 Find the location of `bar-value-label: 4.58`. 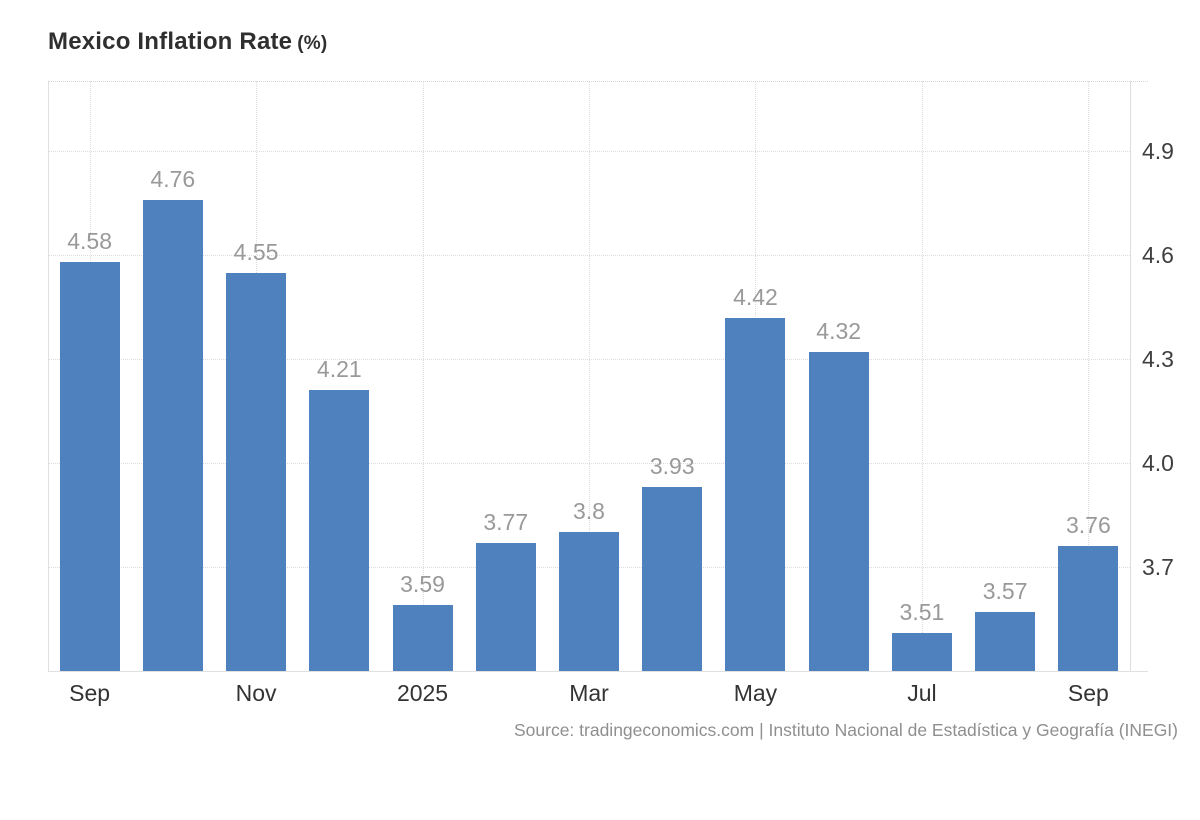

bar-value-label: 4.58 is located at coordinates (89, 240).